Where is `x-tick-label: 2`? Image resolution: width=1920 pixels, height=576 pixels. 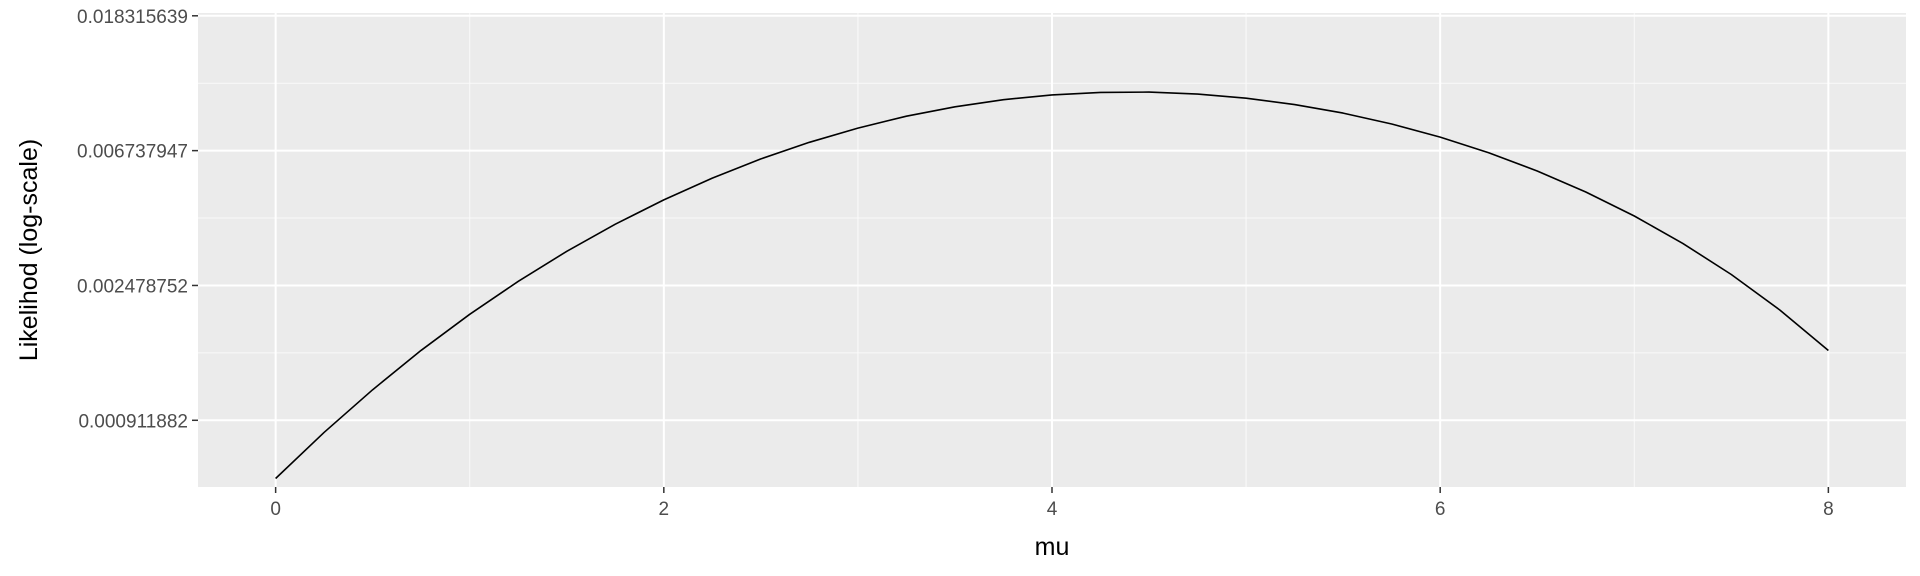 x-tick-label: 2 is located at coordinates (664, 509).